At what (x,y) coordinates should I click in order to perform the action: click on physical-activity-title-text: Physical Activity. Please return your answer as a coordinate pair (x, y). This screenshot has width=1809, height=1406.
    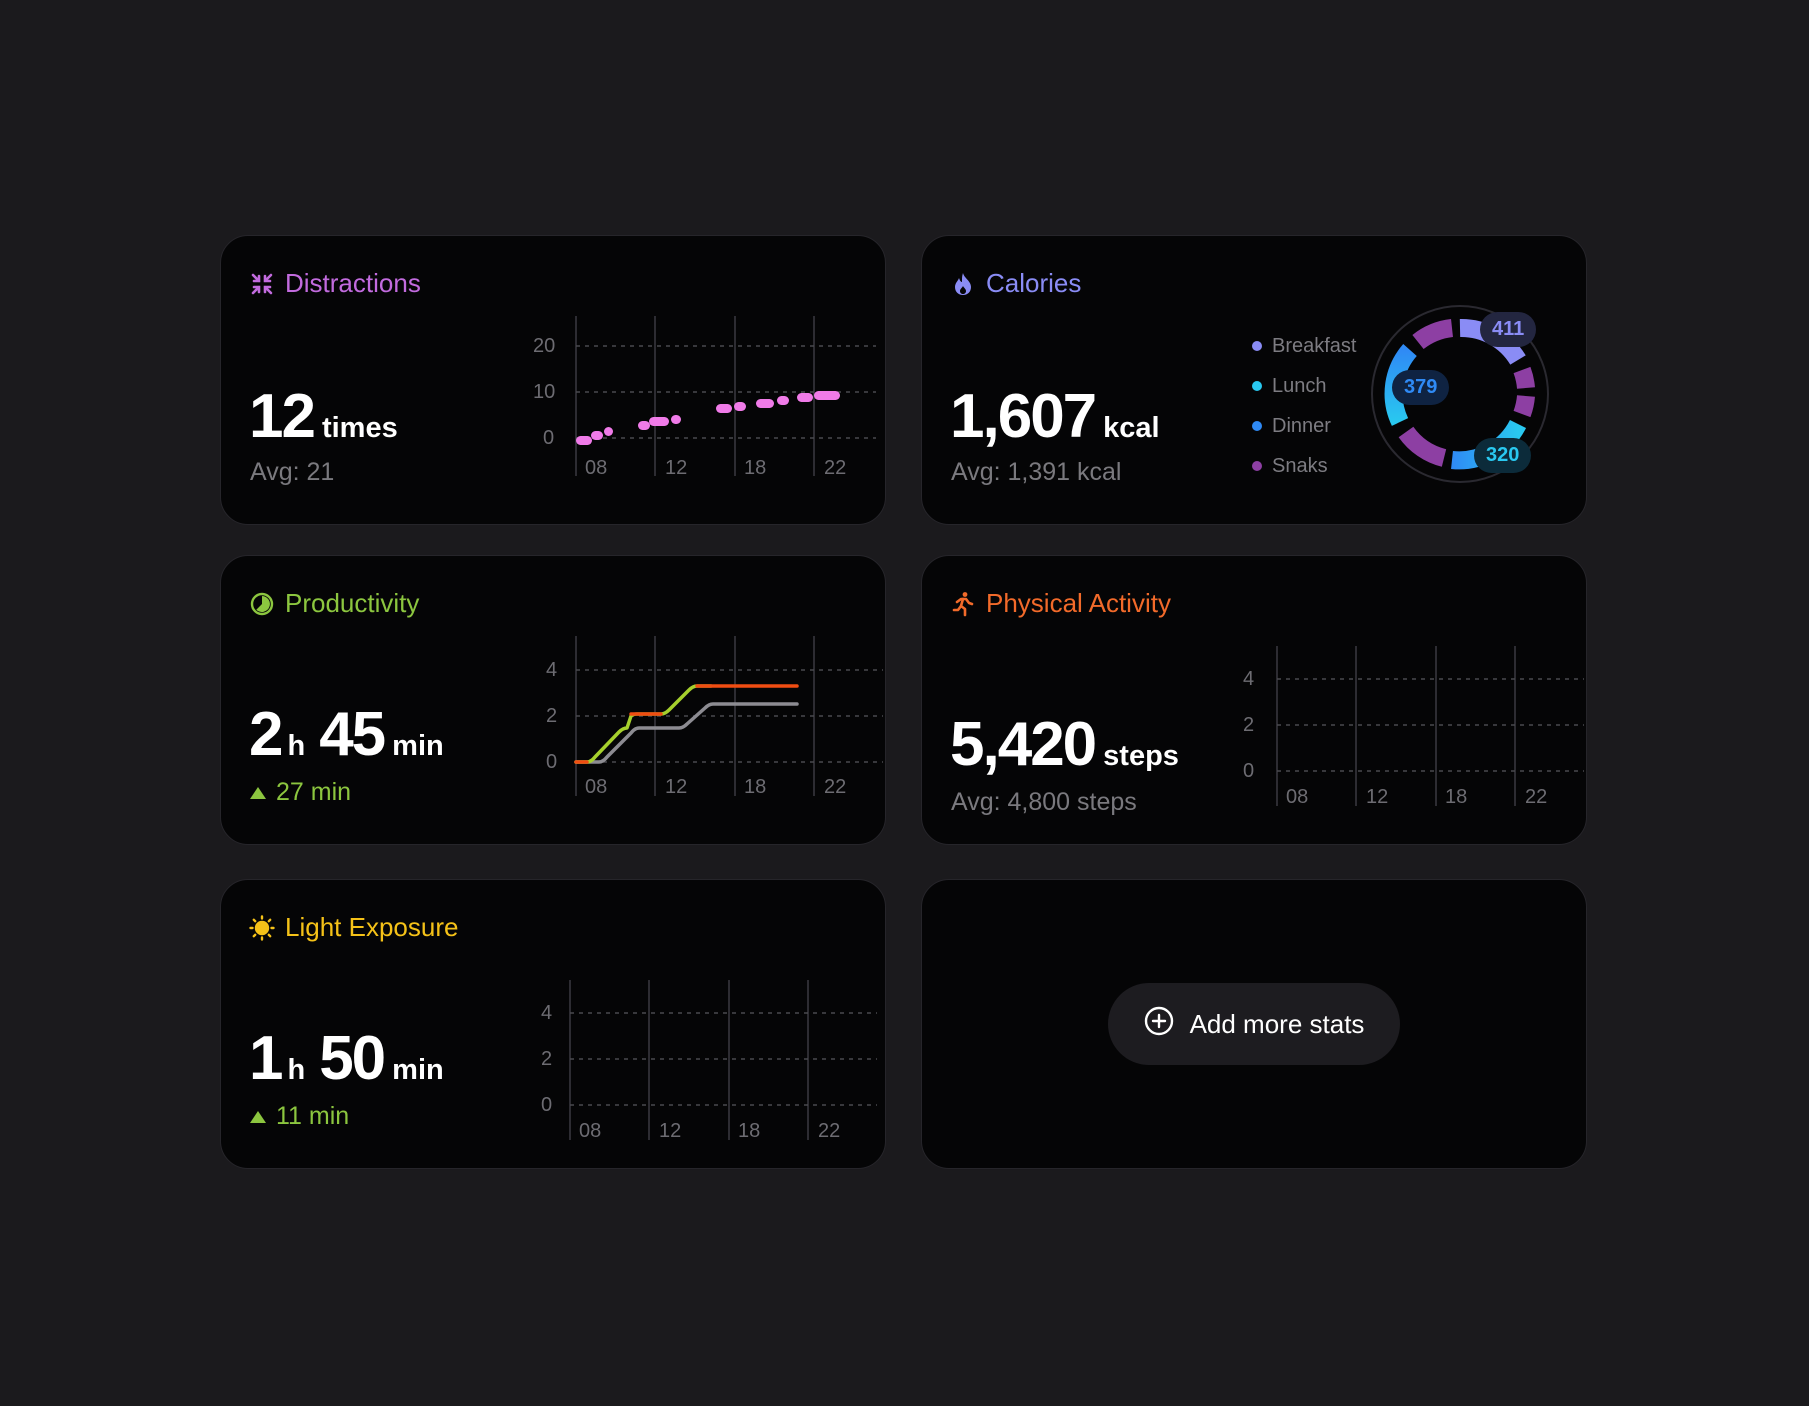
    Looking at the image, I should click on (1078, 603).